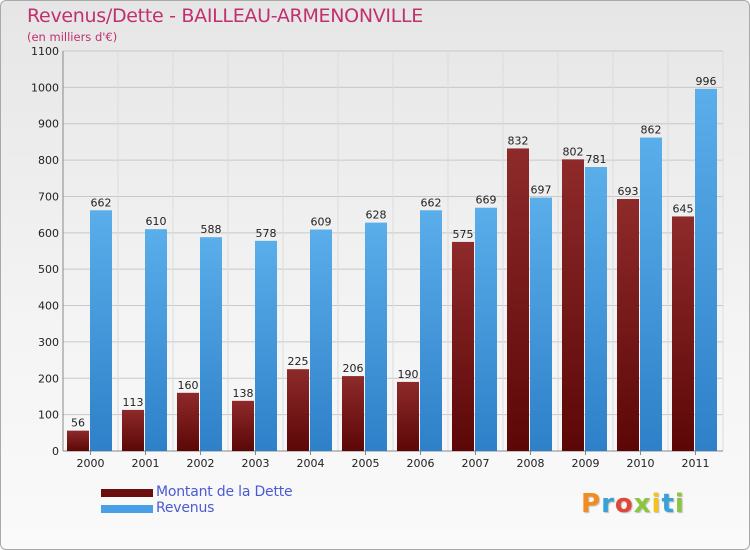 Image resolution: width=750 pixels, height=550 pixels. I want to click on logo-letter: x, so click(642, 504).